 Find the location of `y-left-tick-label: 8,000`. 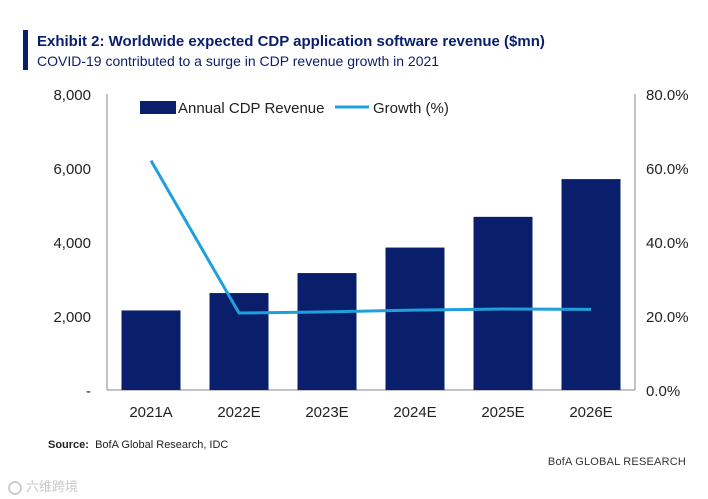

y-left-tick-label: 8,000 is located at coordinates (72, 95).